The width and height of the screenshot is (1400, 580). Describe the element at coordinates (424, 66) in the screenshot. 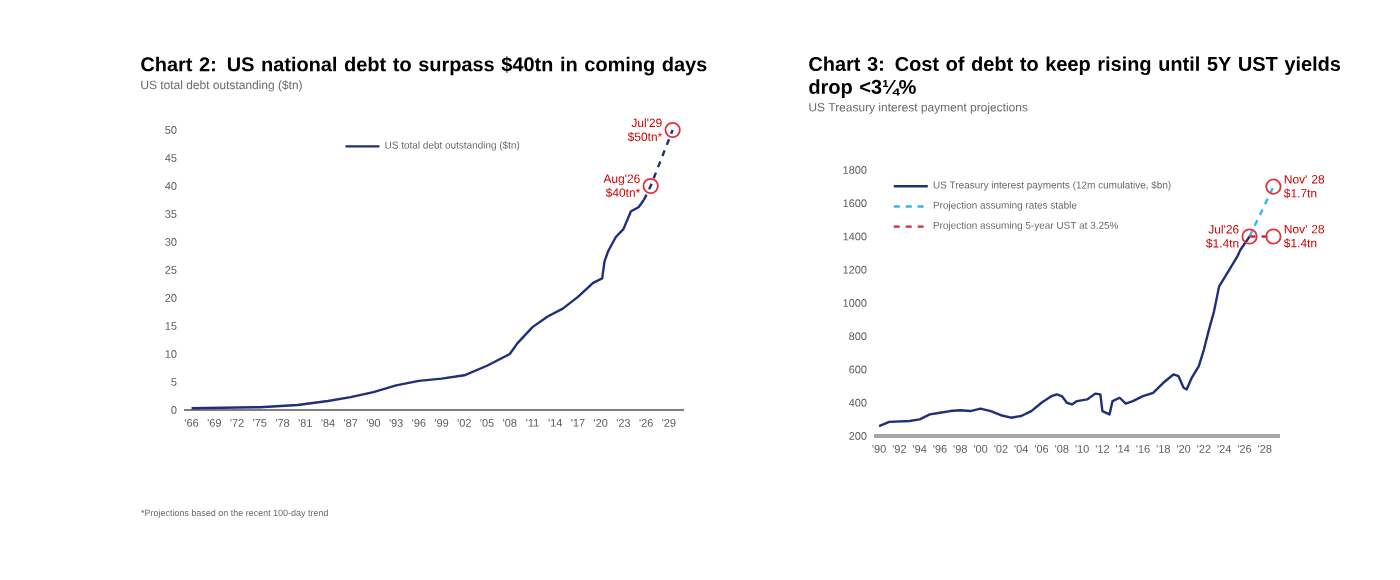

I see `chart-title: Chart 2: US national debt to surpass $40tn in coming days` at that location.